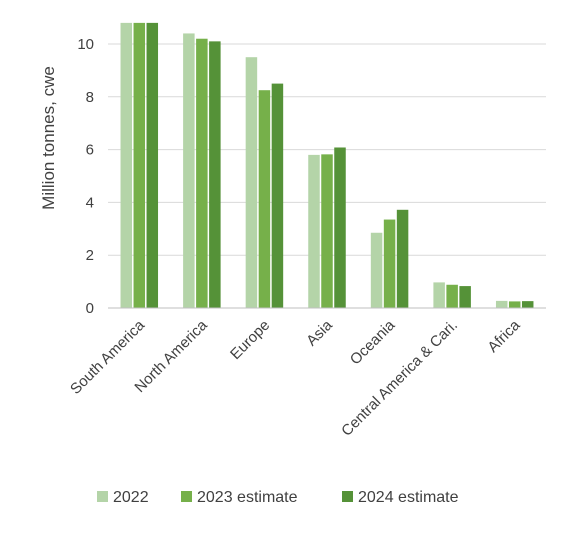 This screenshot has height=535, width=584. I want to click on x-category-label: Central America & Cari., so click(399, 378).